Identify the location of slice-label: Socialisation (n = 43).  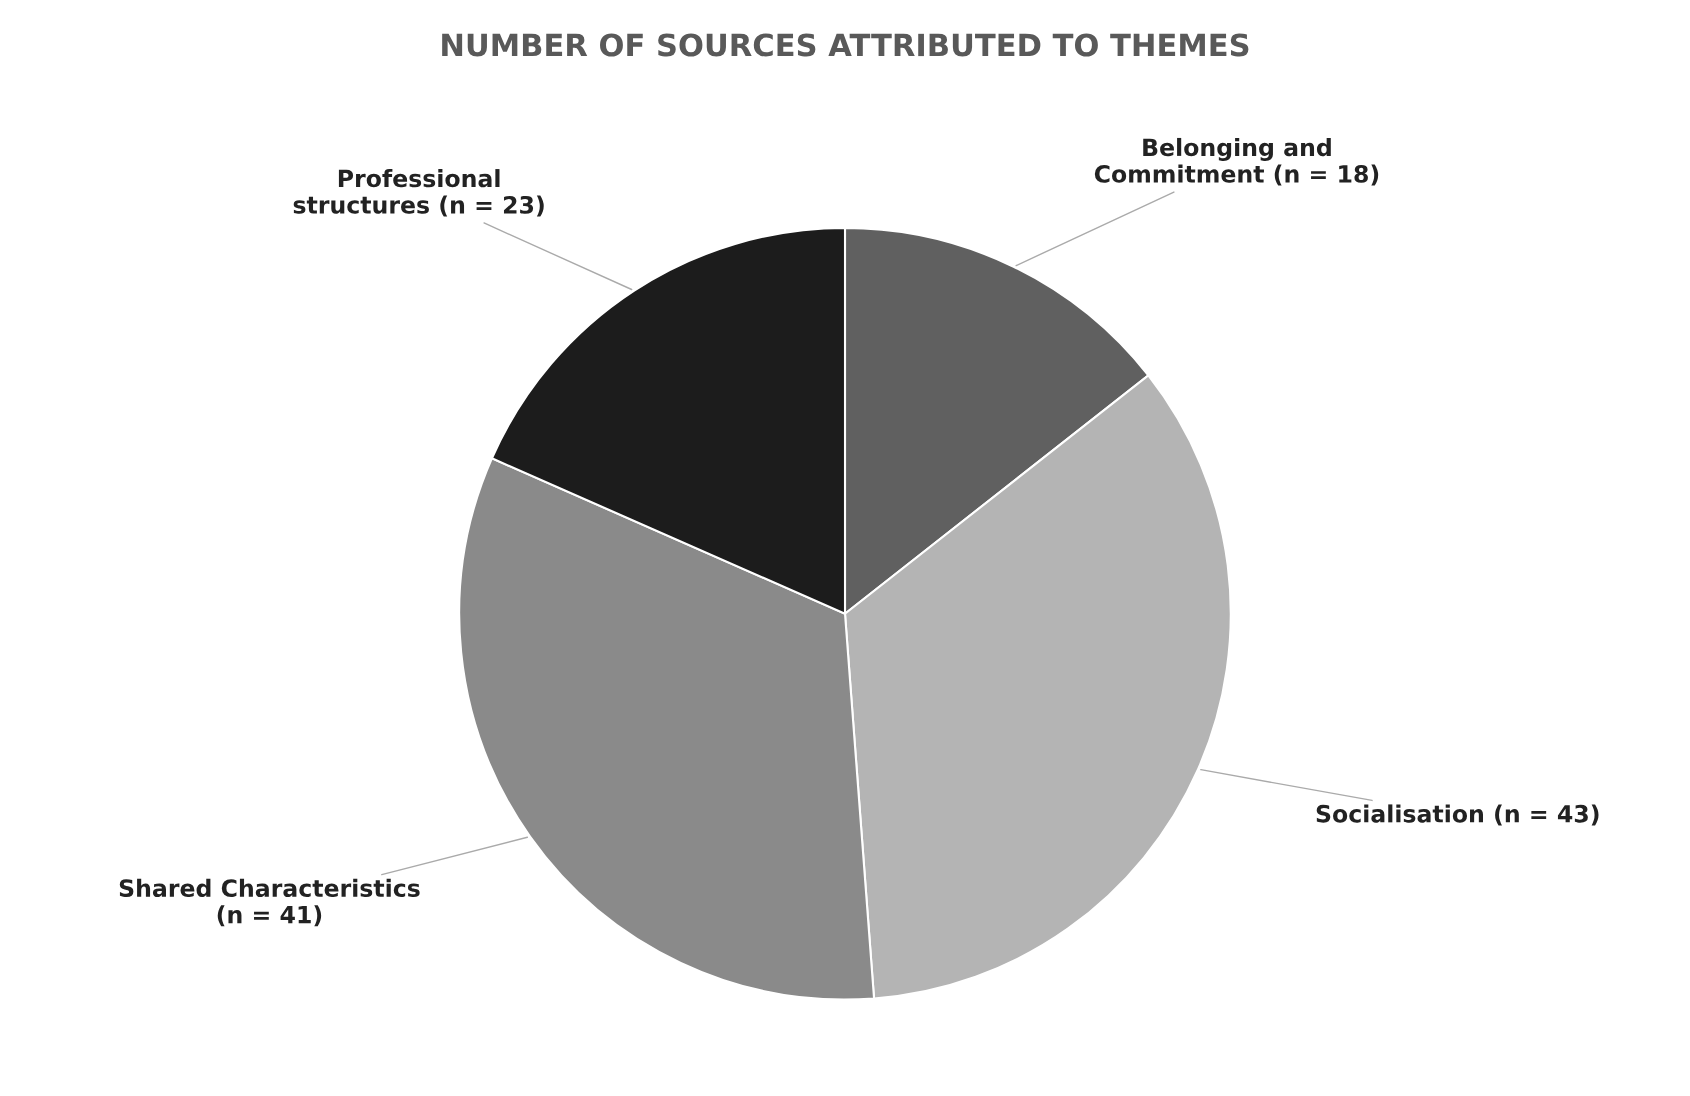
(1457, 815).